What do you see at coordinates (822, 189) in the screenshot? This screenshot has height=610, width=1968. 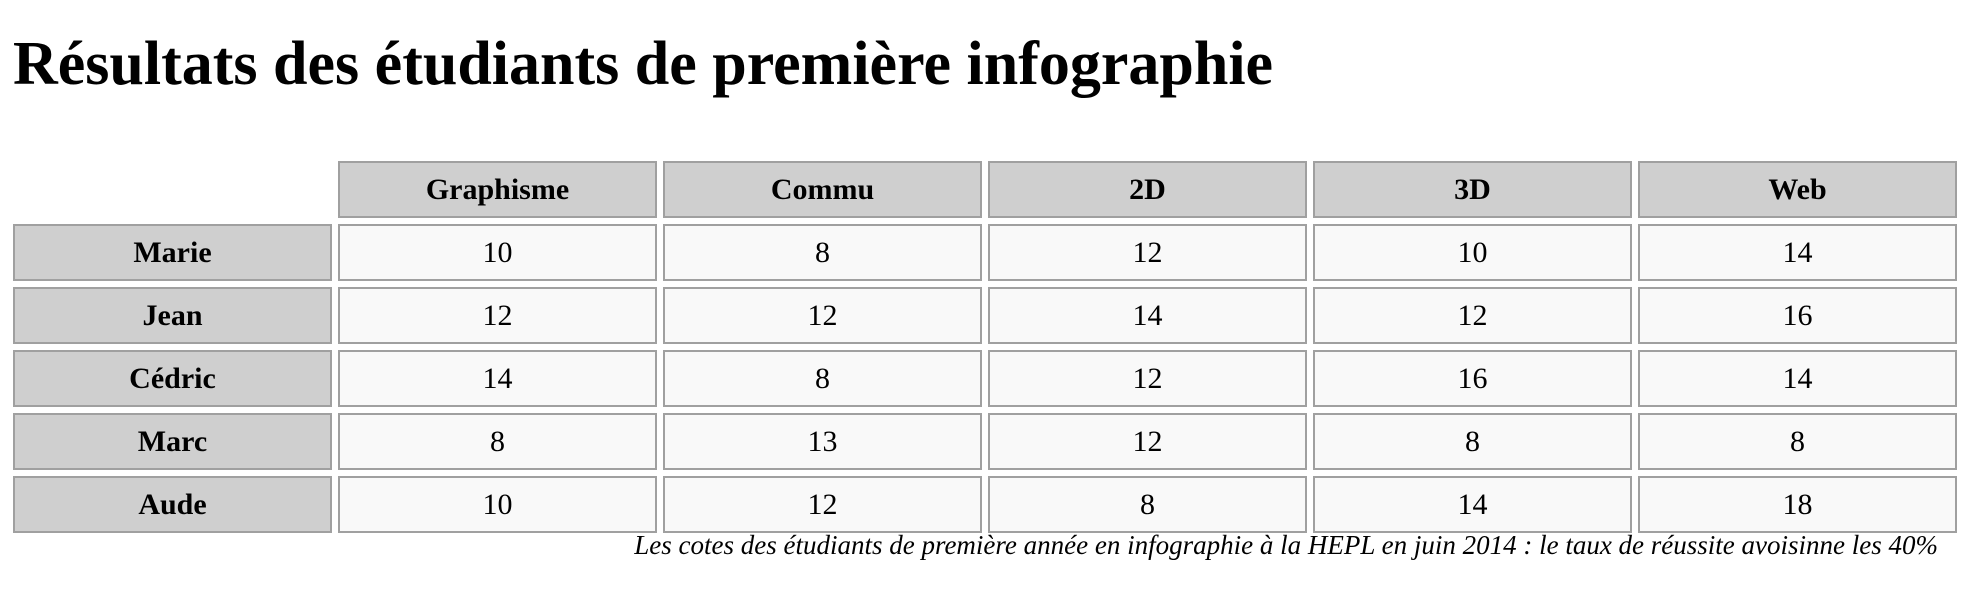 I see `column-header-commu: Commu` at bounding box center [822, 189].